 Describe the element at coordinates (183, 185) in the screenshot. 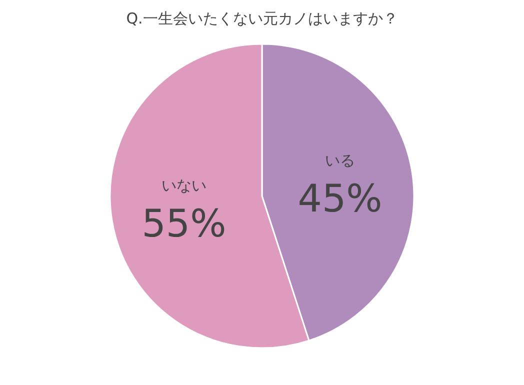

I see `slice-label: いない` at that location.